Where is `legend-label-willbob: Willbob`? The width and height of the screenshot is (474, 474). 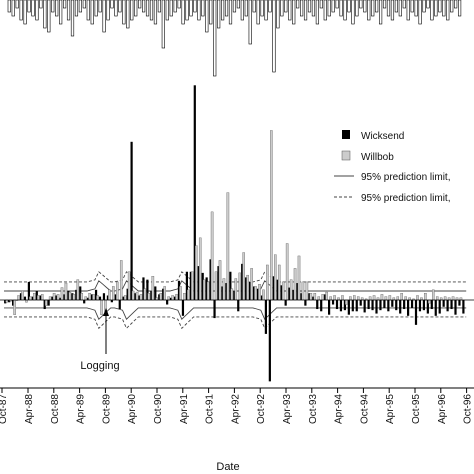
legend-label-willbob: Willbob is located at coordinates (377, 157).